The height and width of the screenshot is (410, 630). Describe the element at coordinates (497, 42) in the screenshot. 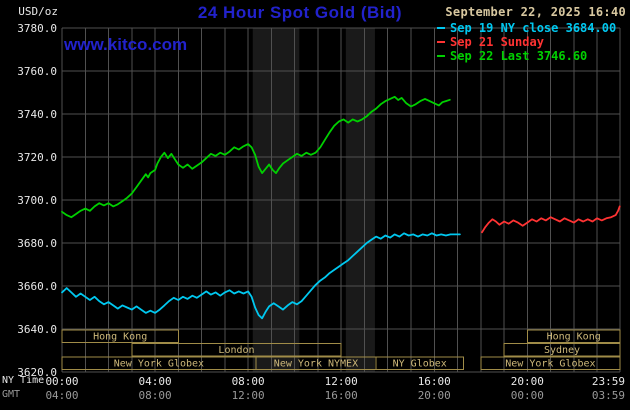

I see `legend-label-sep21: Sep 21 Sunday` at that location.